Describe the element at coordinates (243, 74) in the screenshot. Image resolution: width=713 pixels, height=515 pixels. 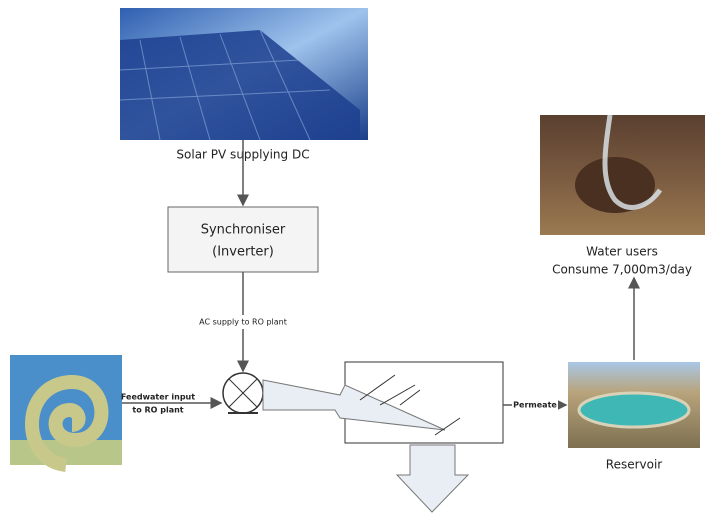
I see `solar-image` at that location.